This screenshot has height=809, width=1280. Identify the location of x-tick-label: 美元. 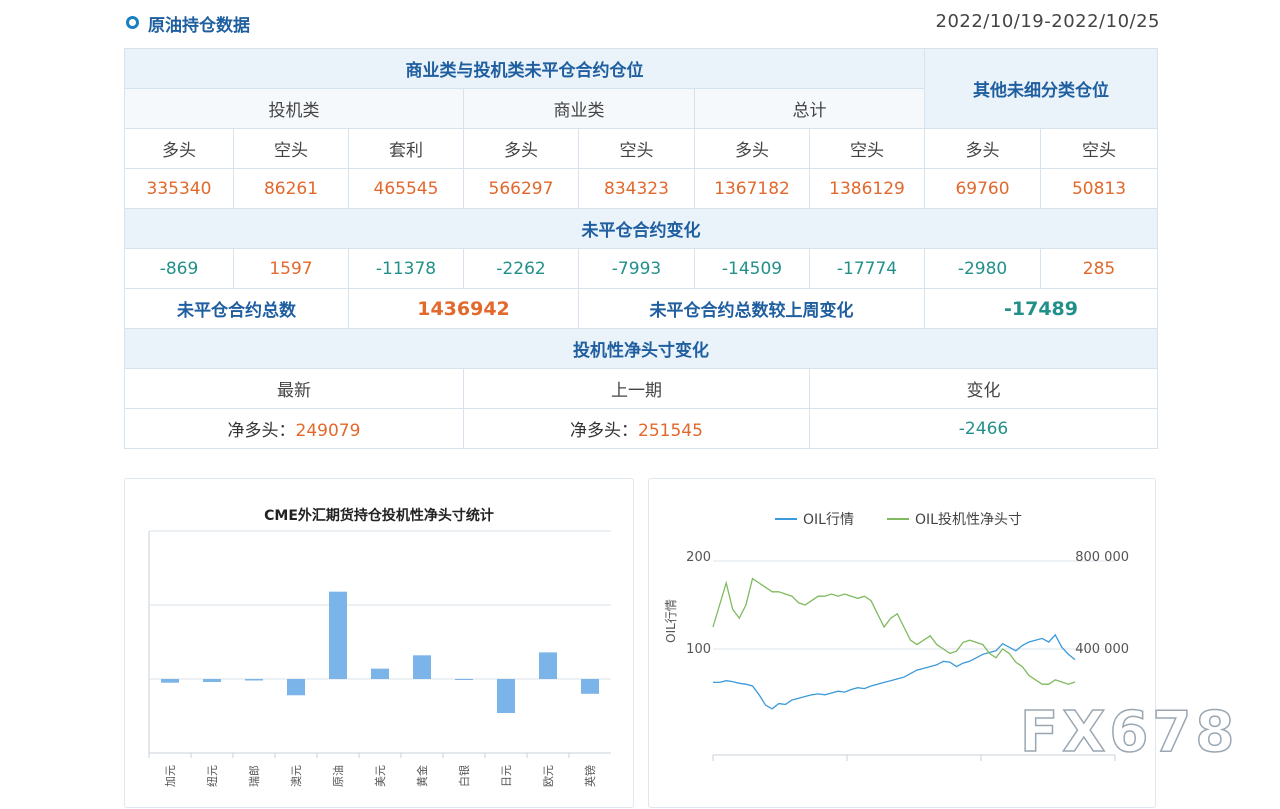
(380, 776).